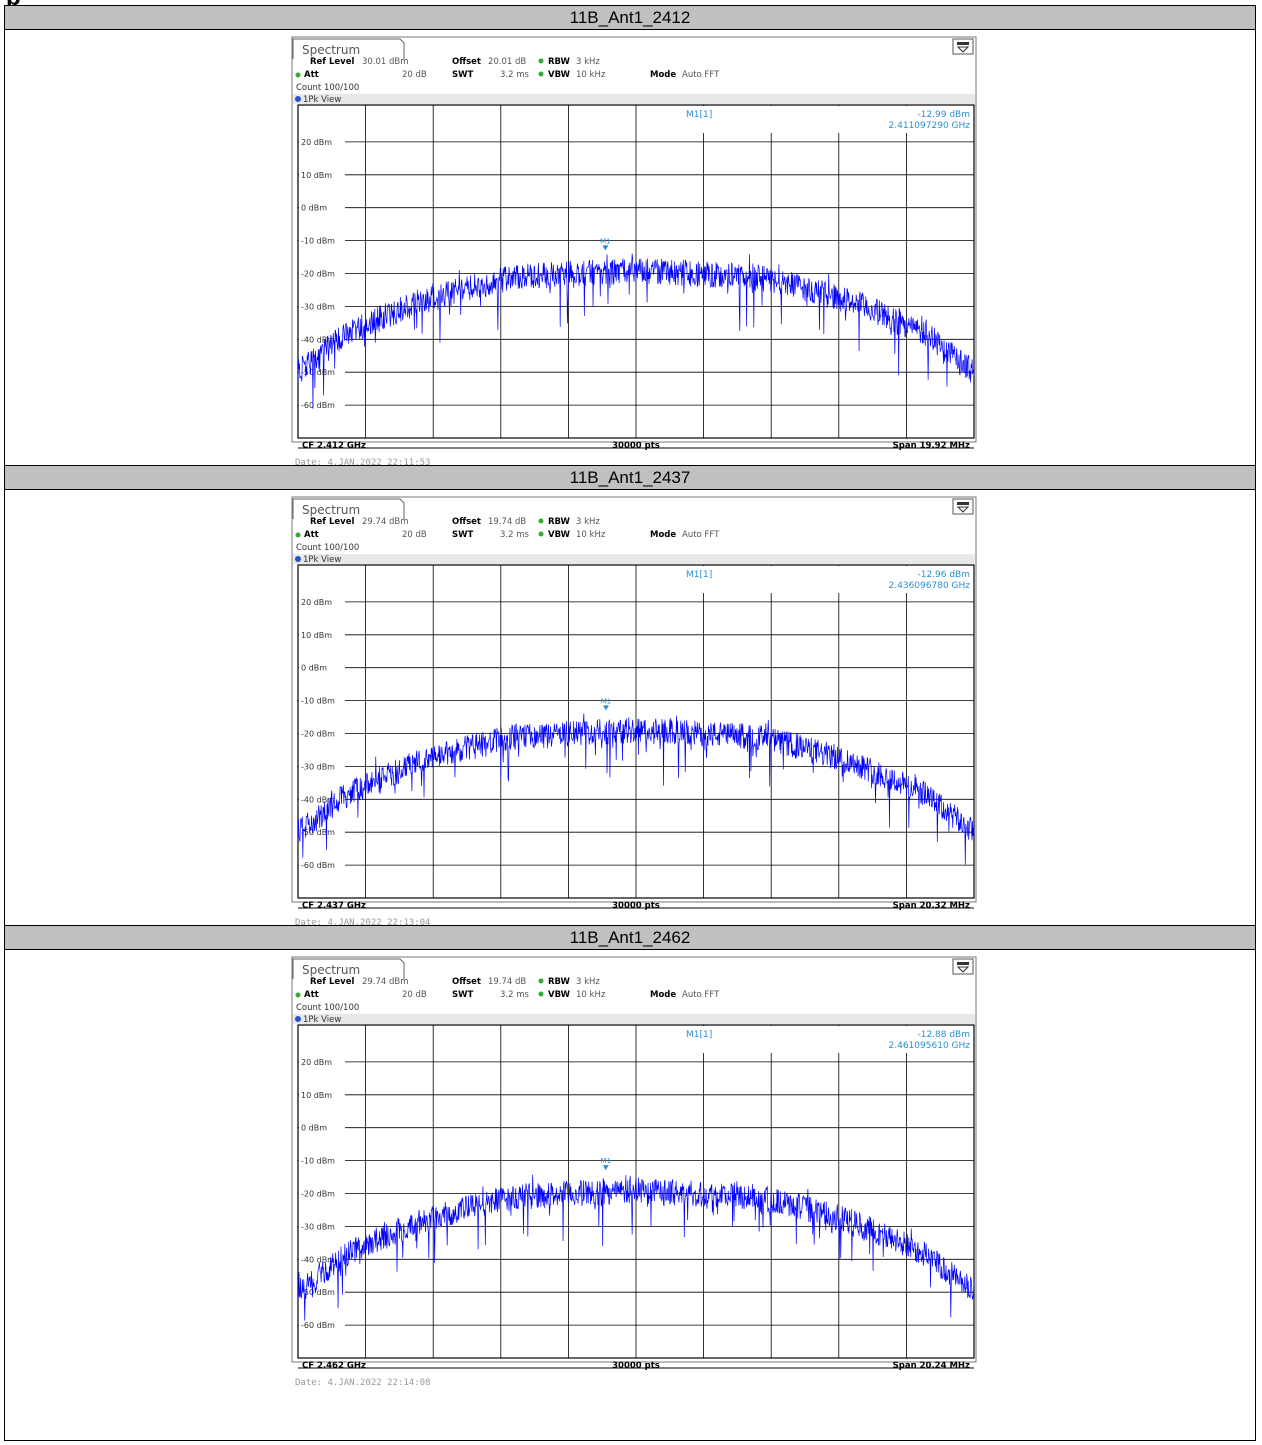  I want to click on marker-level-readout: -12.88 dBm, so click(943, 1035).